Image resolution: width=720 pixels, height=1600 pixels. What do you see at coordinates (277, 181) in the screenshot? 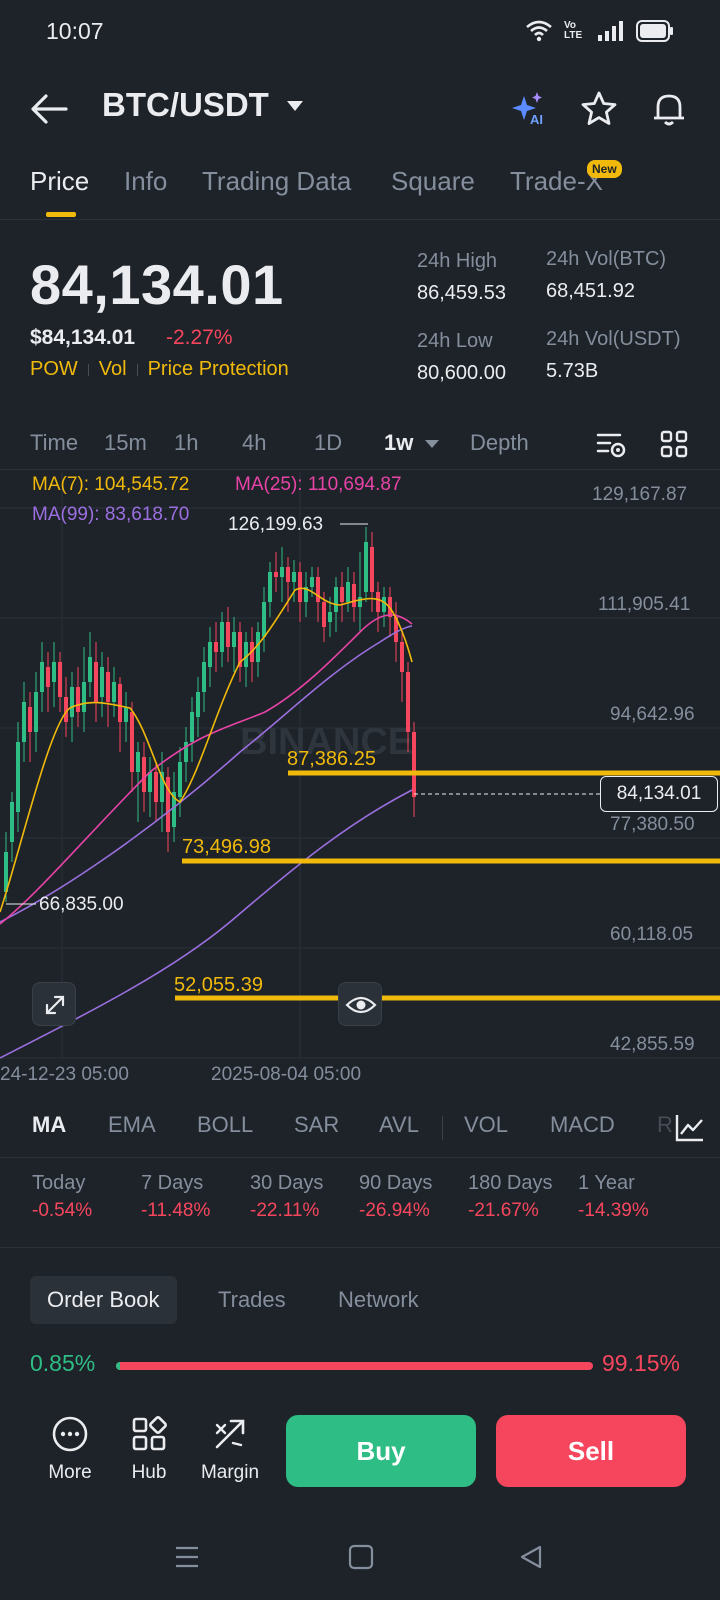
I see `tab-trading-data: Trading Data` at bounding box center [277, 181].